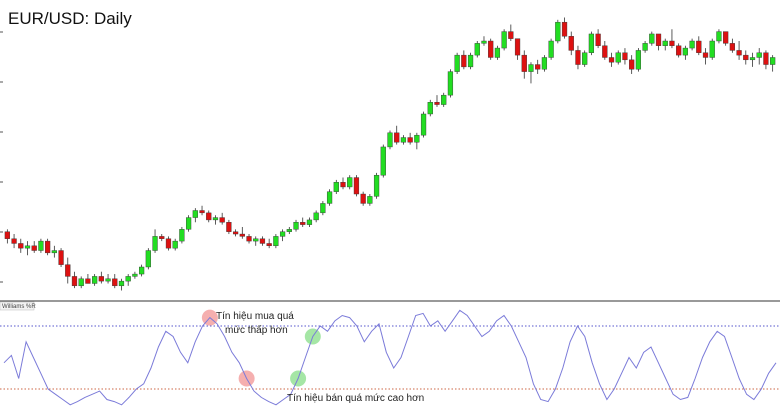  I want to click on sell-signal-annotation: Tín hiệu bán quá mức cao hơn, so click(355, 398).